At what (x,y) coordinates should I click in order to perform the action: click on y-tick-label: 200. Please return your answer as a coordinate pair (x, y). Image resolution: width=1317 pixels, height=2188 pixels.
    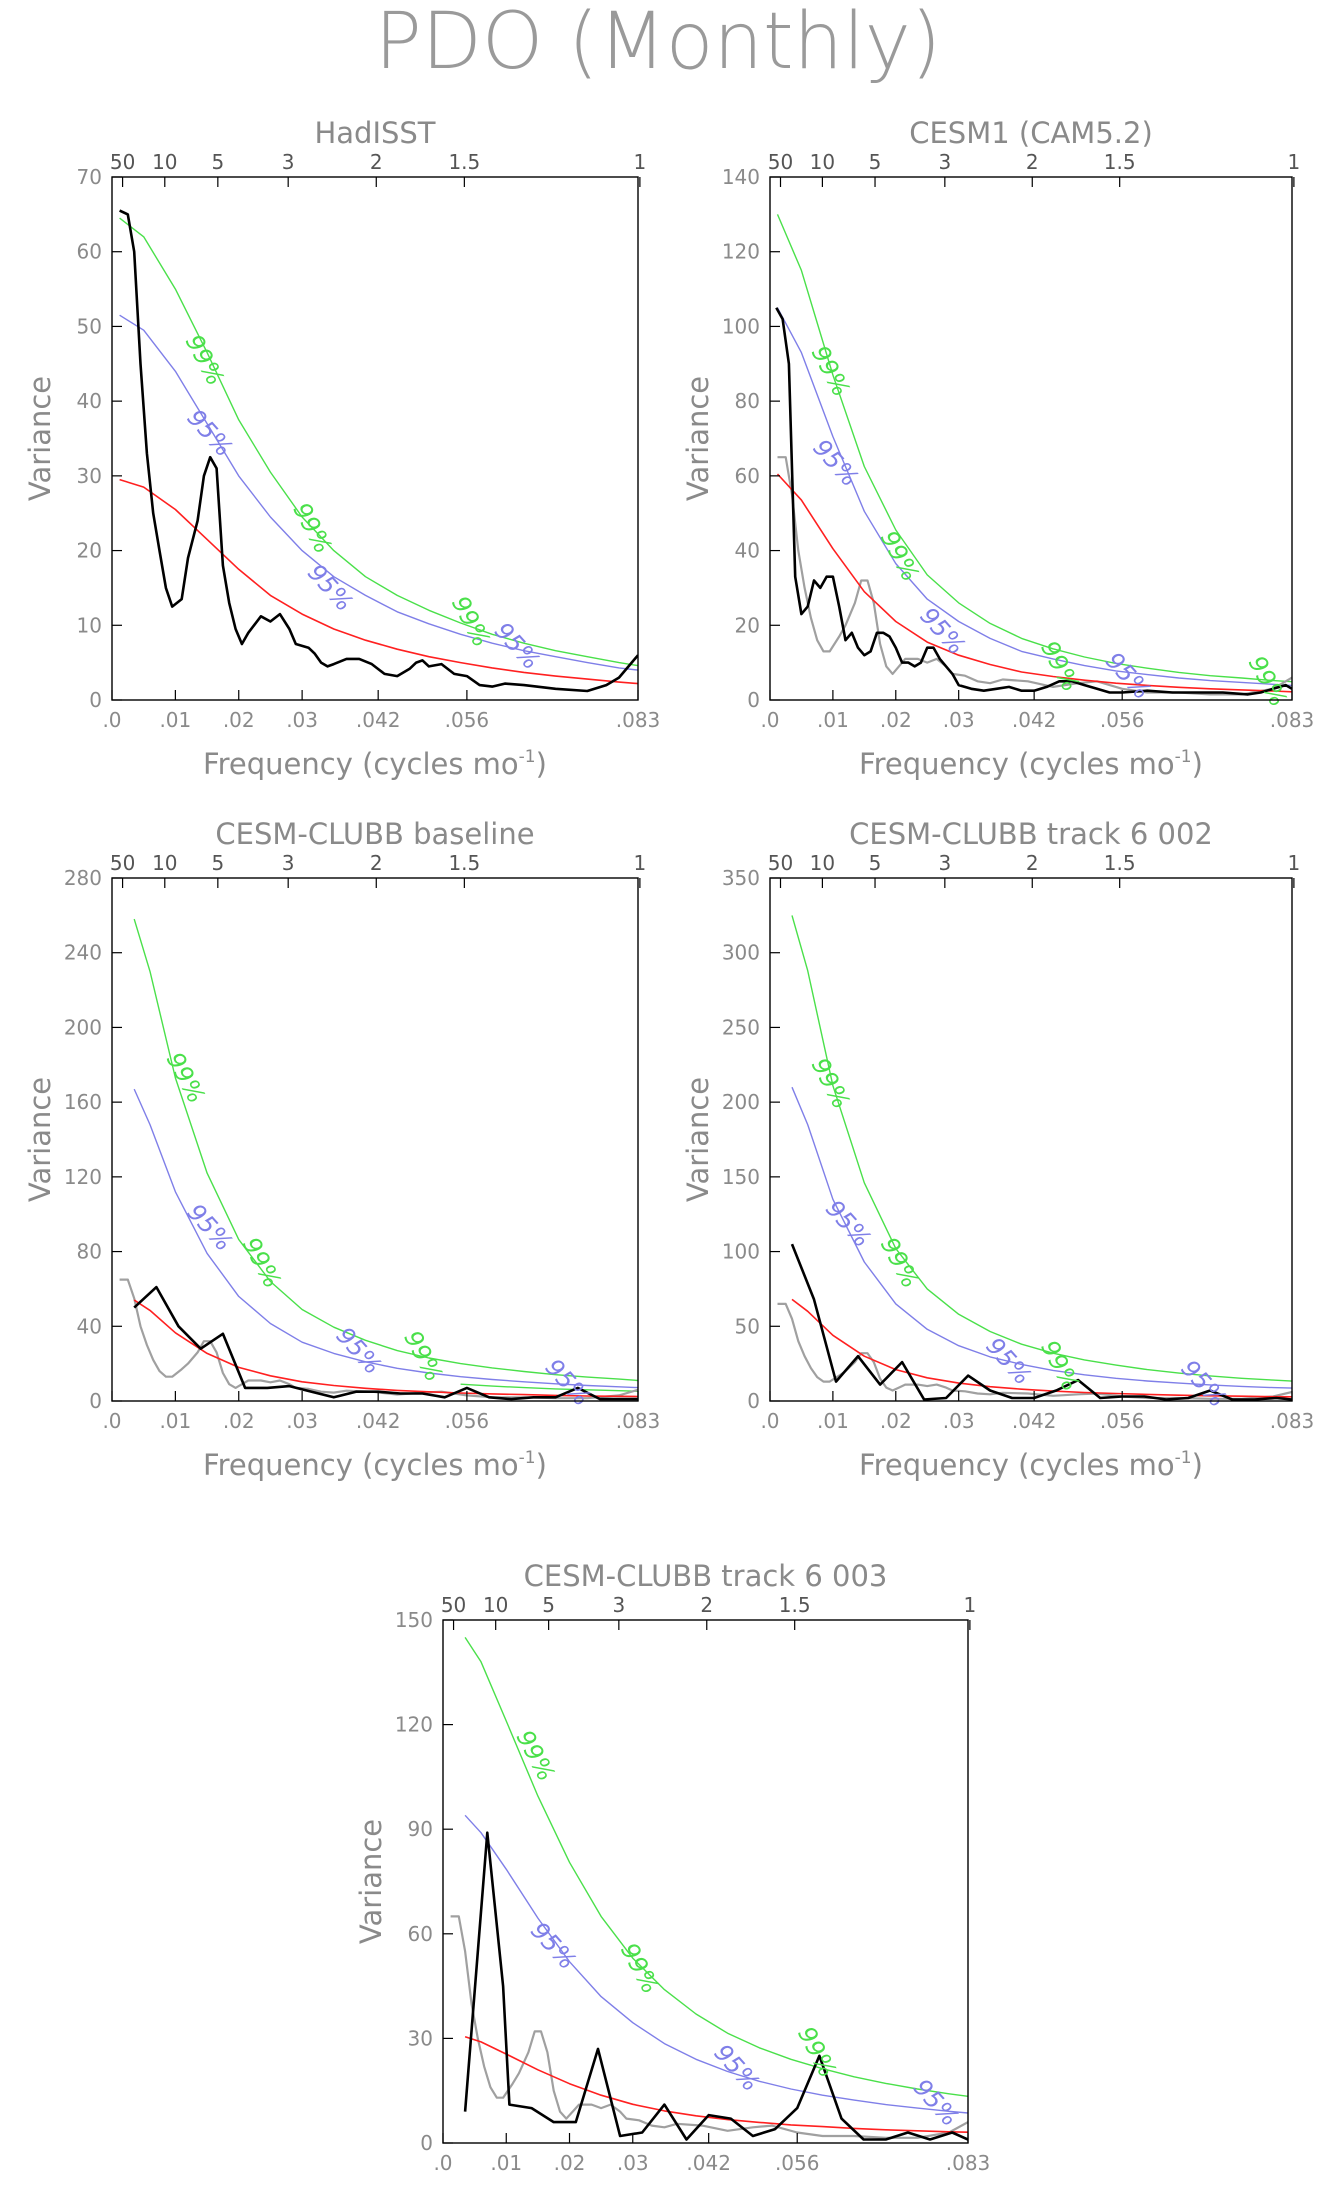
    Looking at the image, I should click on (741, 1102).